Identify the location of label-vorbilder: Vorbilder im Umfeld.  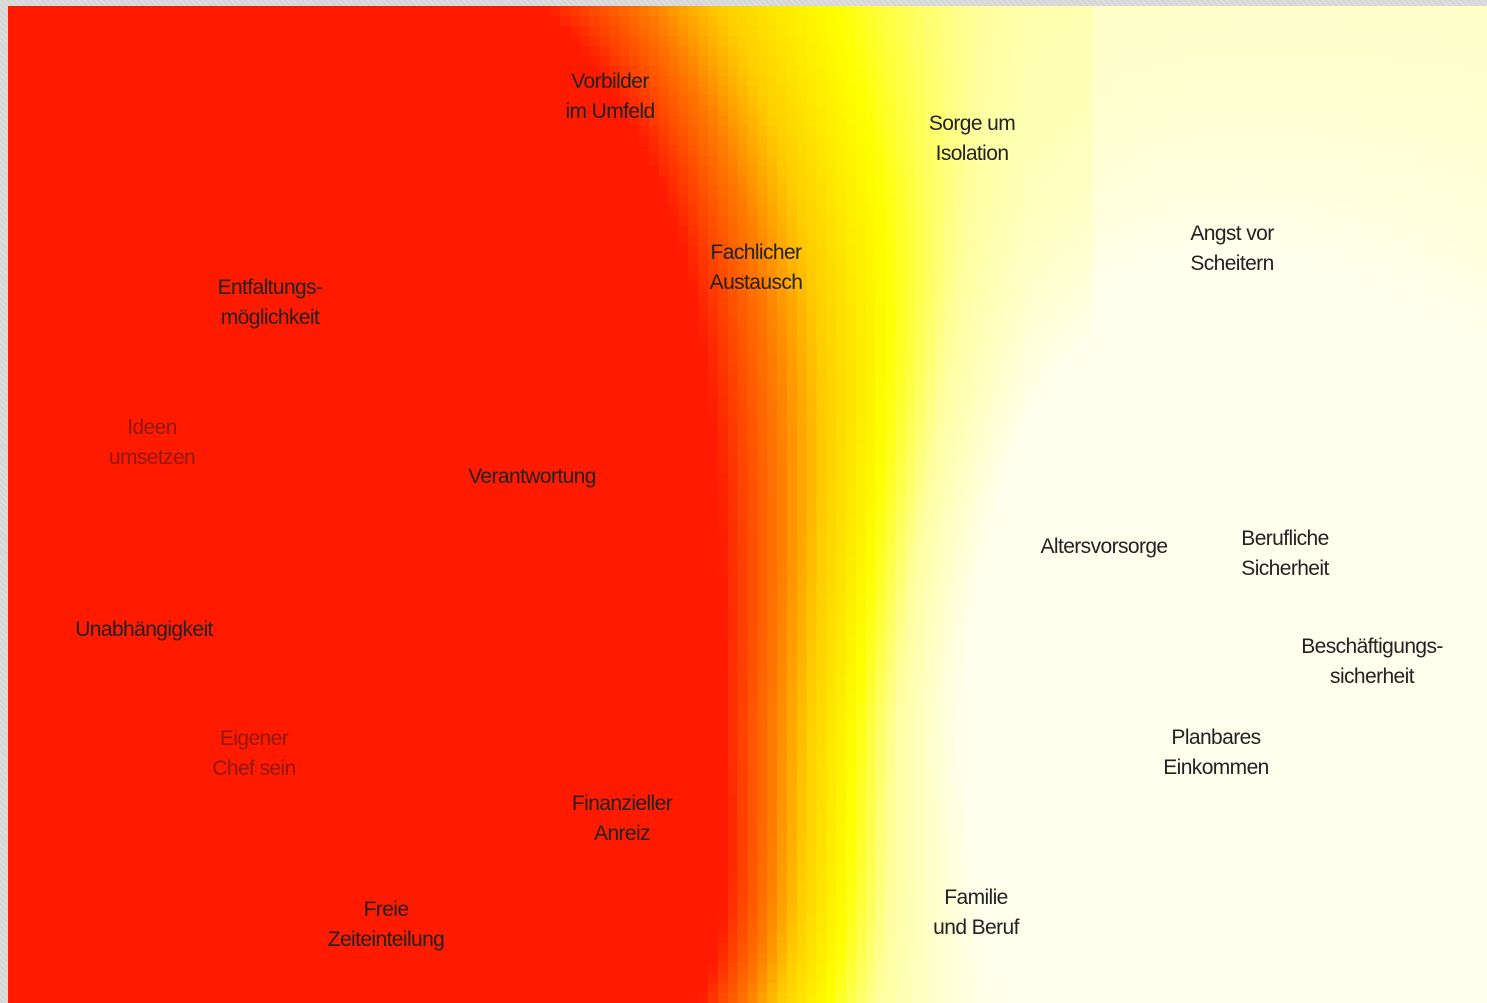
(610, 96).